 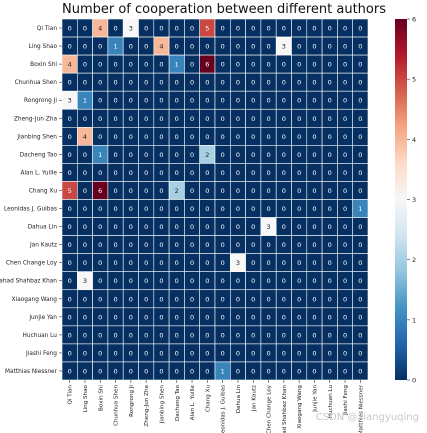 I want to click on column-label: Jan Kautz, so click(x=254, y=398).